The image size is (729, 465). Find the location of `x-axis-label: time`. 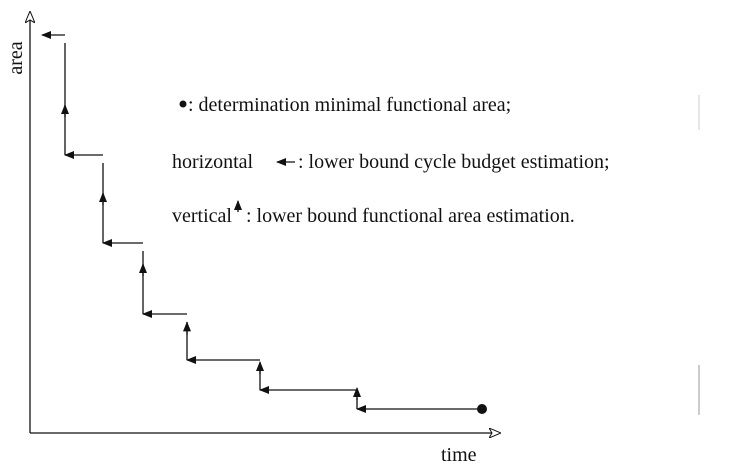

x-axis-label: time is located at coordinates (459, 454).